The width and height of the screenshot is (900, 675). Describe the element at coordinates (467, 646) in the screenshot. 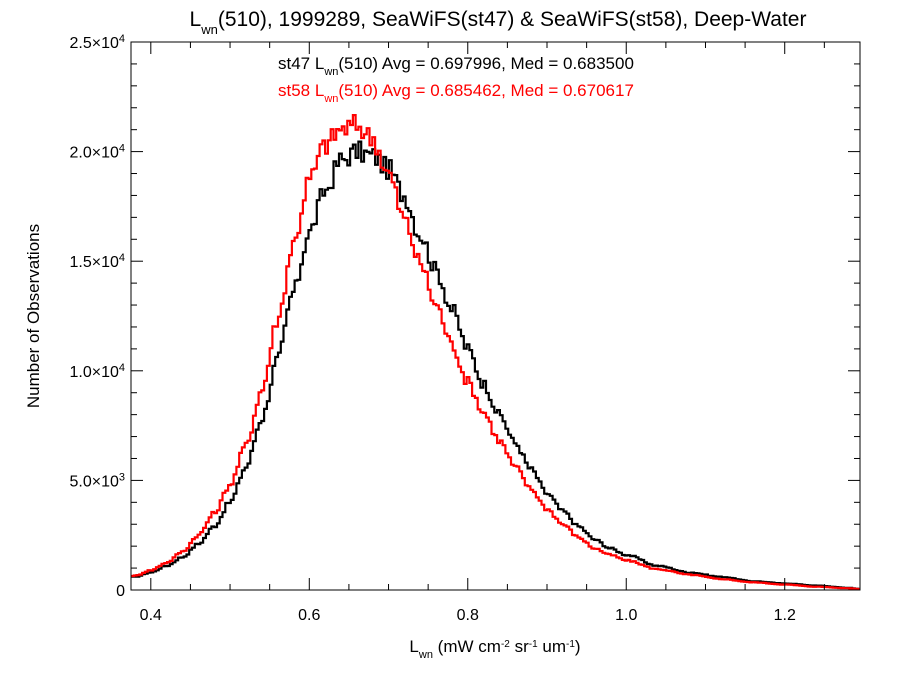

I see `x-label-units-1: (mW cm` at that location.